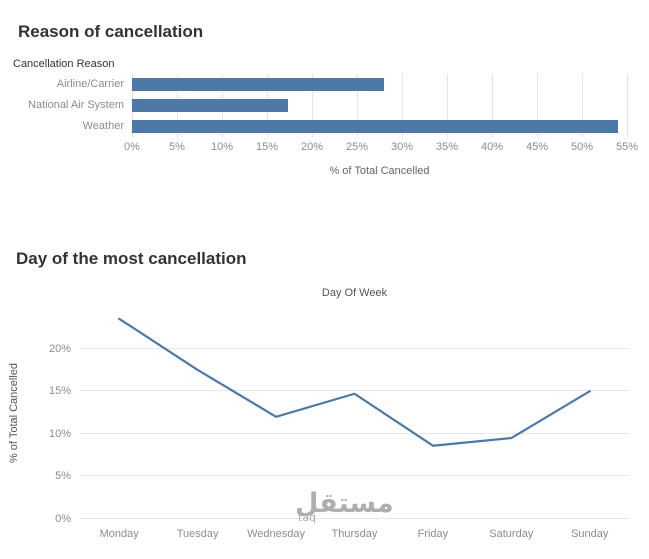 Image resolution: width=649 pixels, height=559 pixels. What do you see at coordinates (54, 415) in the screenshot?
I see `line-y-axis-ticks: 0% 5% 10% 15% 20%` at bounding box center [54, 415].